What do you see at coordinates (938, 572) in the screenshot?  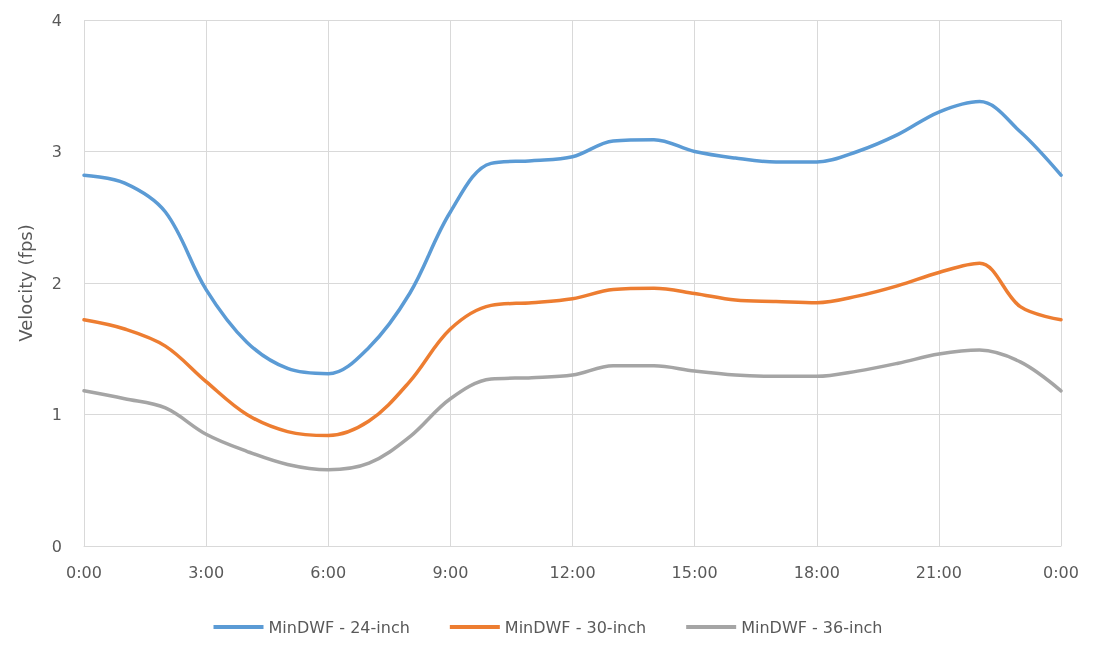 I see `x-tick-label: 21:00` at bounding box center [938, 572].